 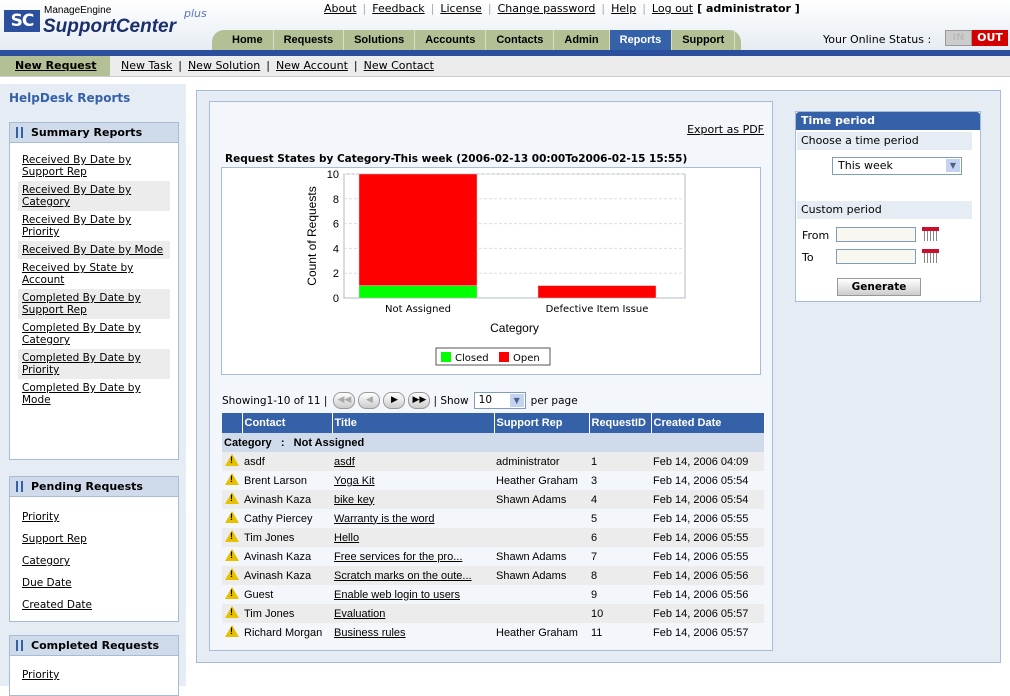 I want to click on column-header: Title, so click(x=413, y=423).